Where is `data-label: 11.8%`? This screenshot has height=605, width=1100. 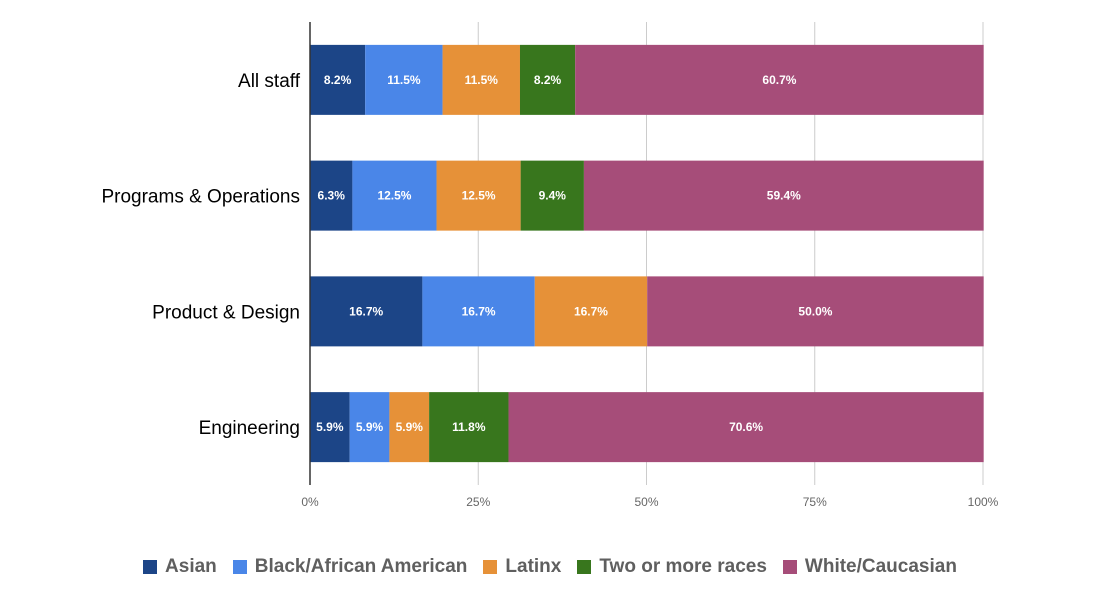
data-label: 11.8% is located at coordinates (469, 427).